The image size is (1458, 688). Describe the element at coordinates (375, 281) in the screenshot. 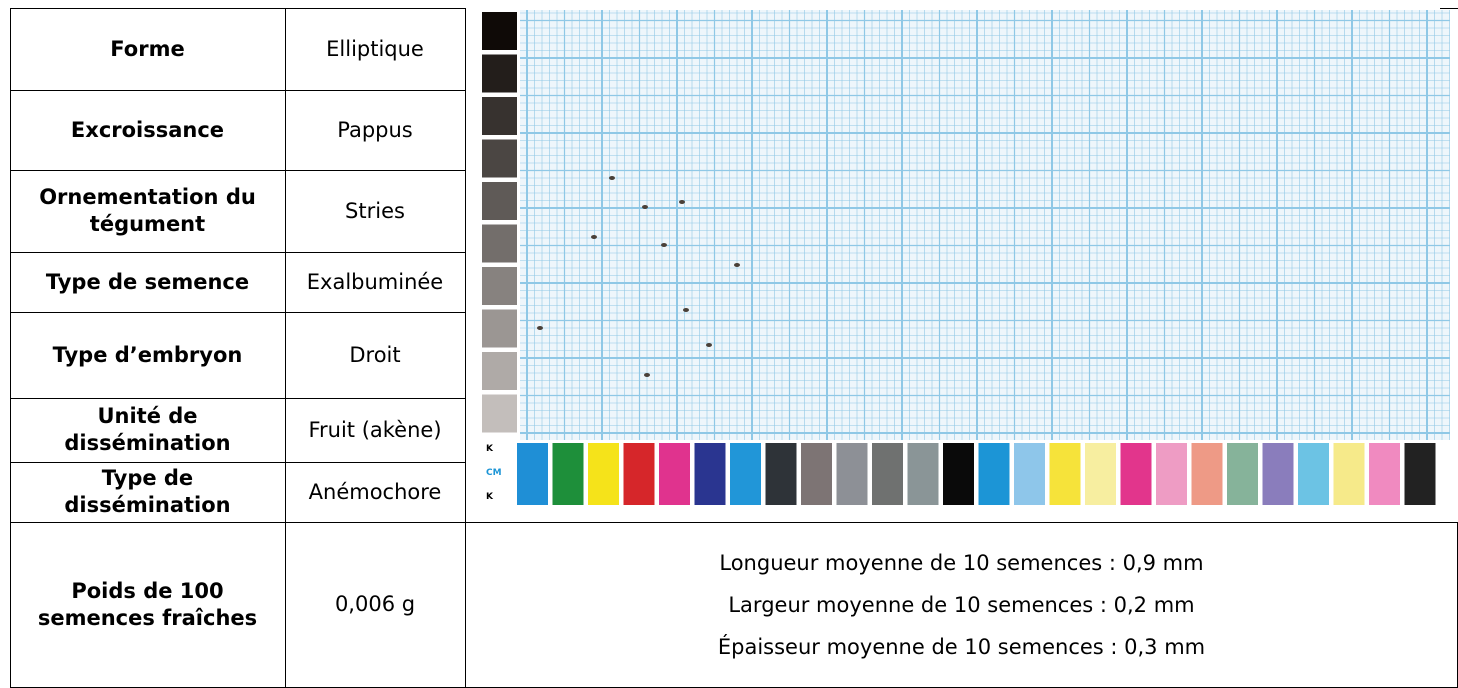

I see `row-value: Exalbuminée` at that location.